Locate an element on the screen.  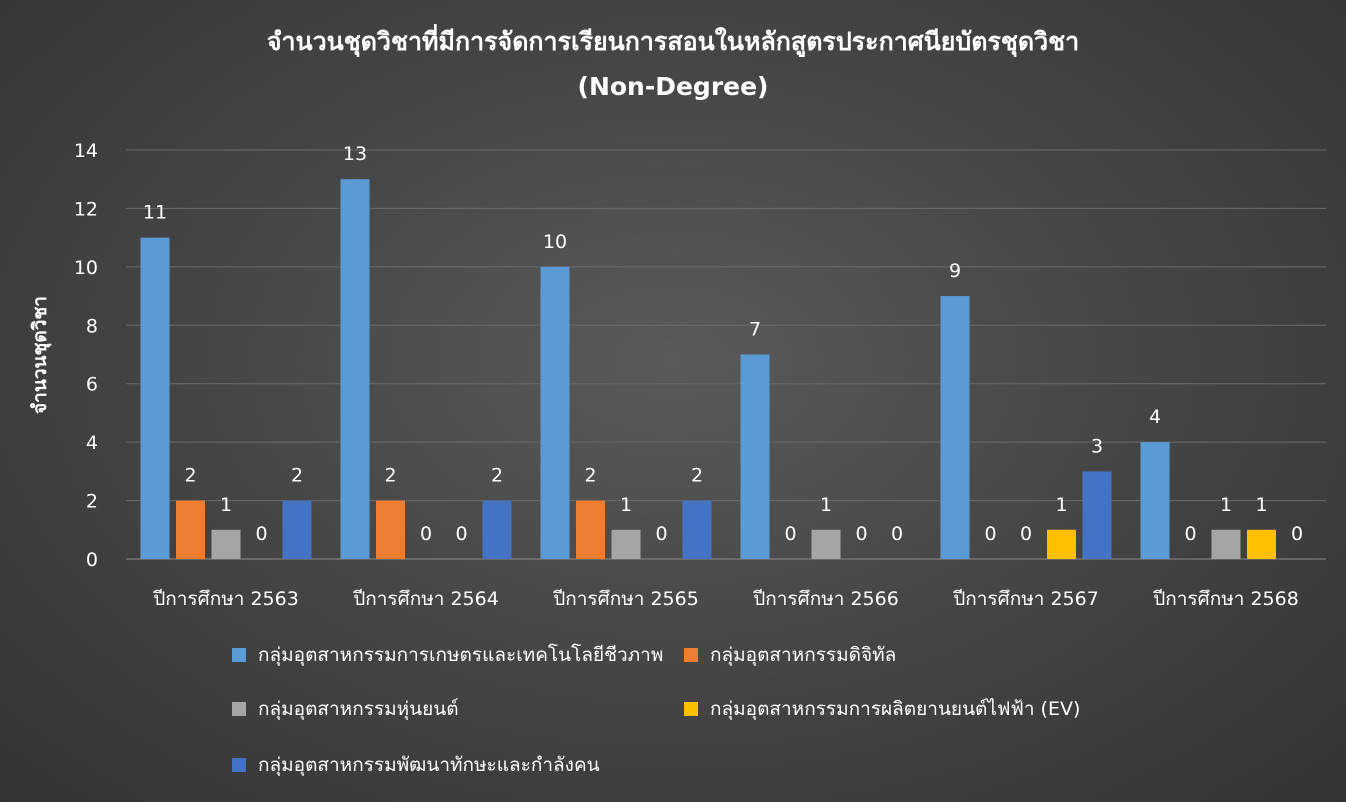
y-tick-label: 14 is located at coordinates (86, 151).